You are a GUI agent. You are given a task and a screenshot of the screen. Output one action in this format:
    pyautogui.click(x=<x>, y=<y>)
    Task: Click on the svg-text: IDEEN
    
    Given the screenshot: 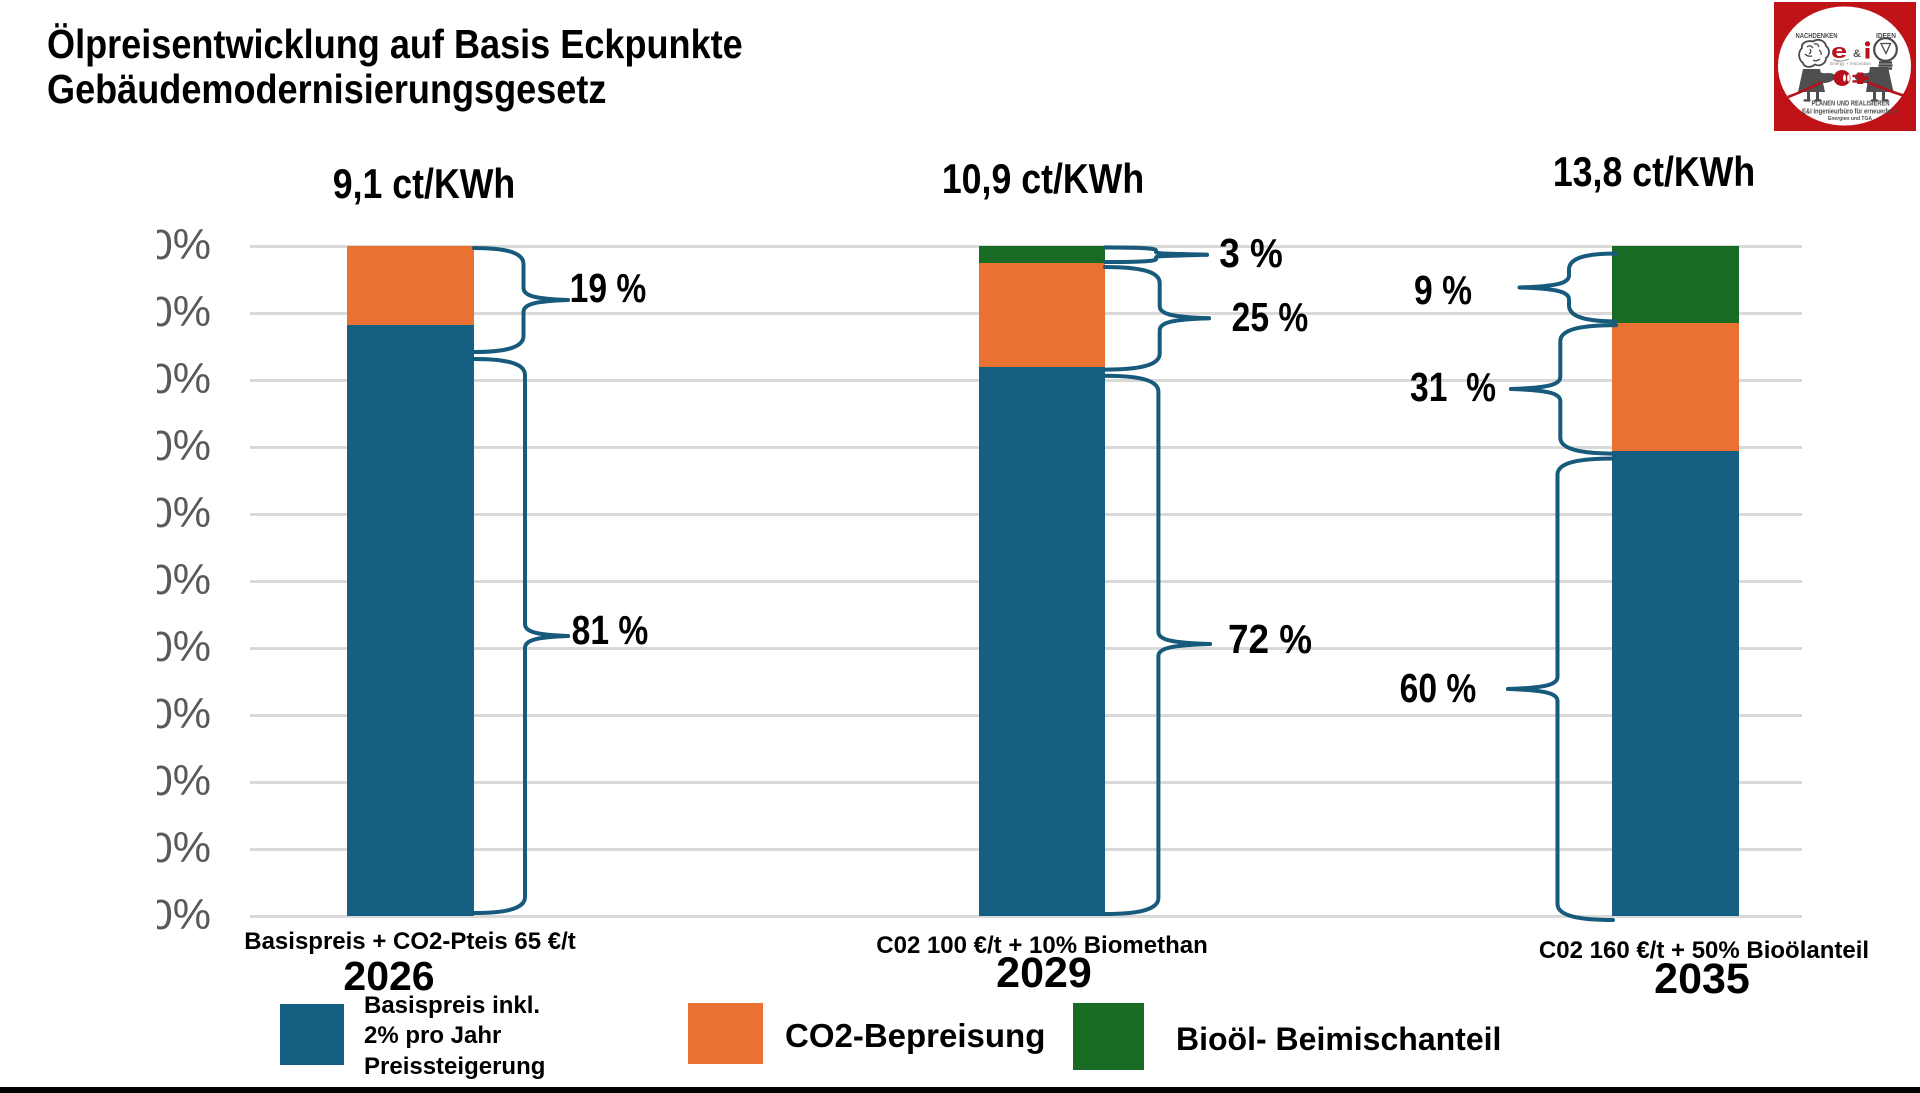 What is the action you would take?
    pyautogui.click(x=1886, y=36)
    